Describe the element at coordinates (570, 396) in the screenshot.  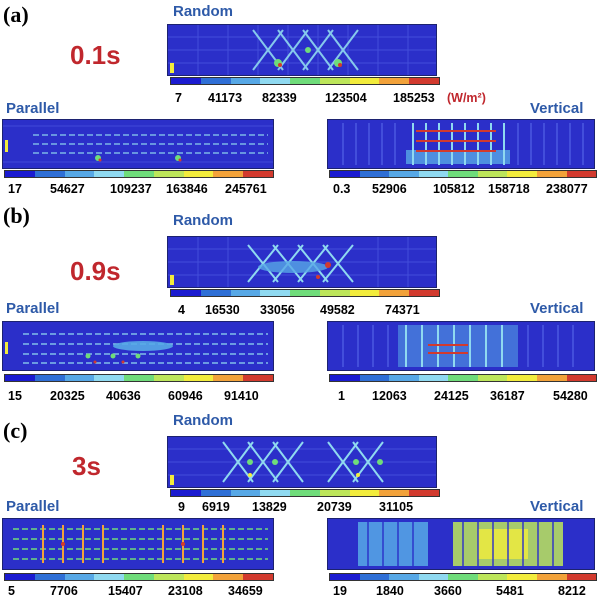
I see `vertical-tick-b-4: 54280` at that location.